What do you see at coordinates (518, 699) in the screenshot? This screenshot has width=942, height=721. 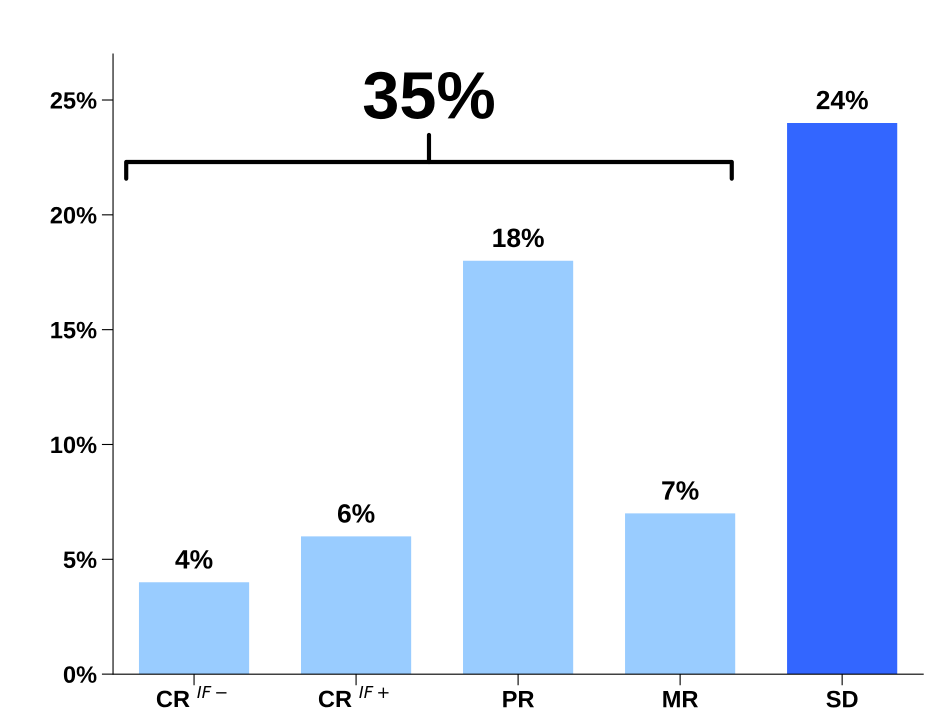 I see `x-tick-label: PR` at bounding box center [518, 699].